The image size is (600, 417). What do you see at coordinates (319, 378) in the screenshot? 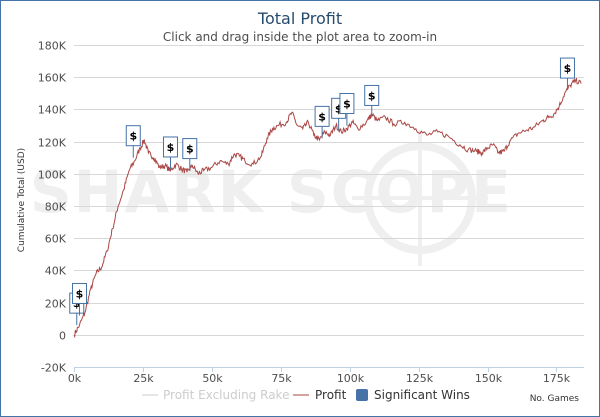
I see `x-axis-tick-labels: 0k 25k 50k 75k 100k 125k 150k 175k` at bounding box center [319, 378].